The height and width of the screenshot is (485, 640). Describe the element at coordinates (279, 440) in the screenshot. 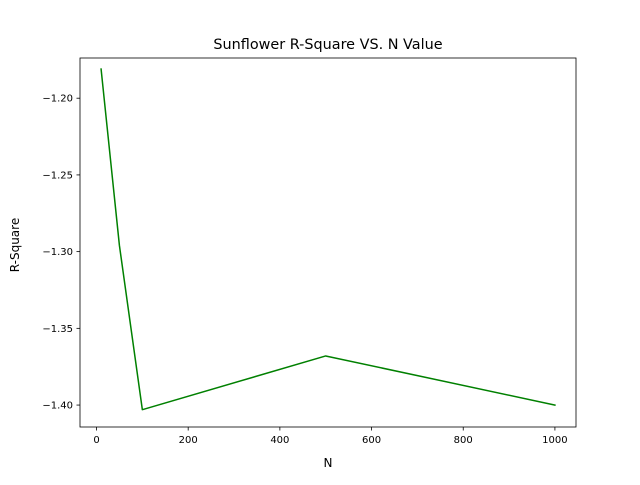

I see `x-tick-label: 400` at that location.